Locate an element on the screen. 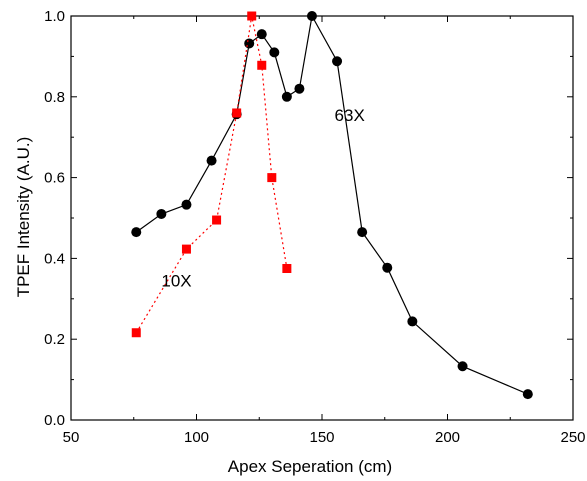 This screenshot has height=481, width=587. x-tick-label: 250 is located at coordinates (572, 437).